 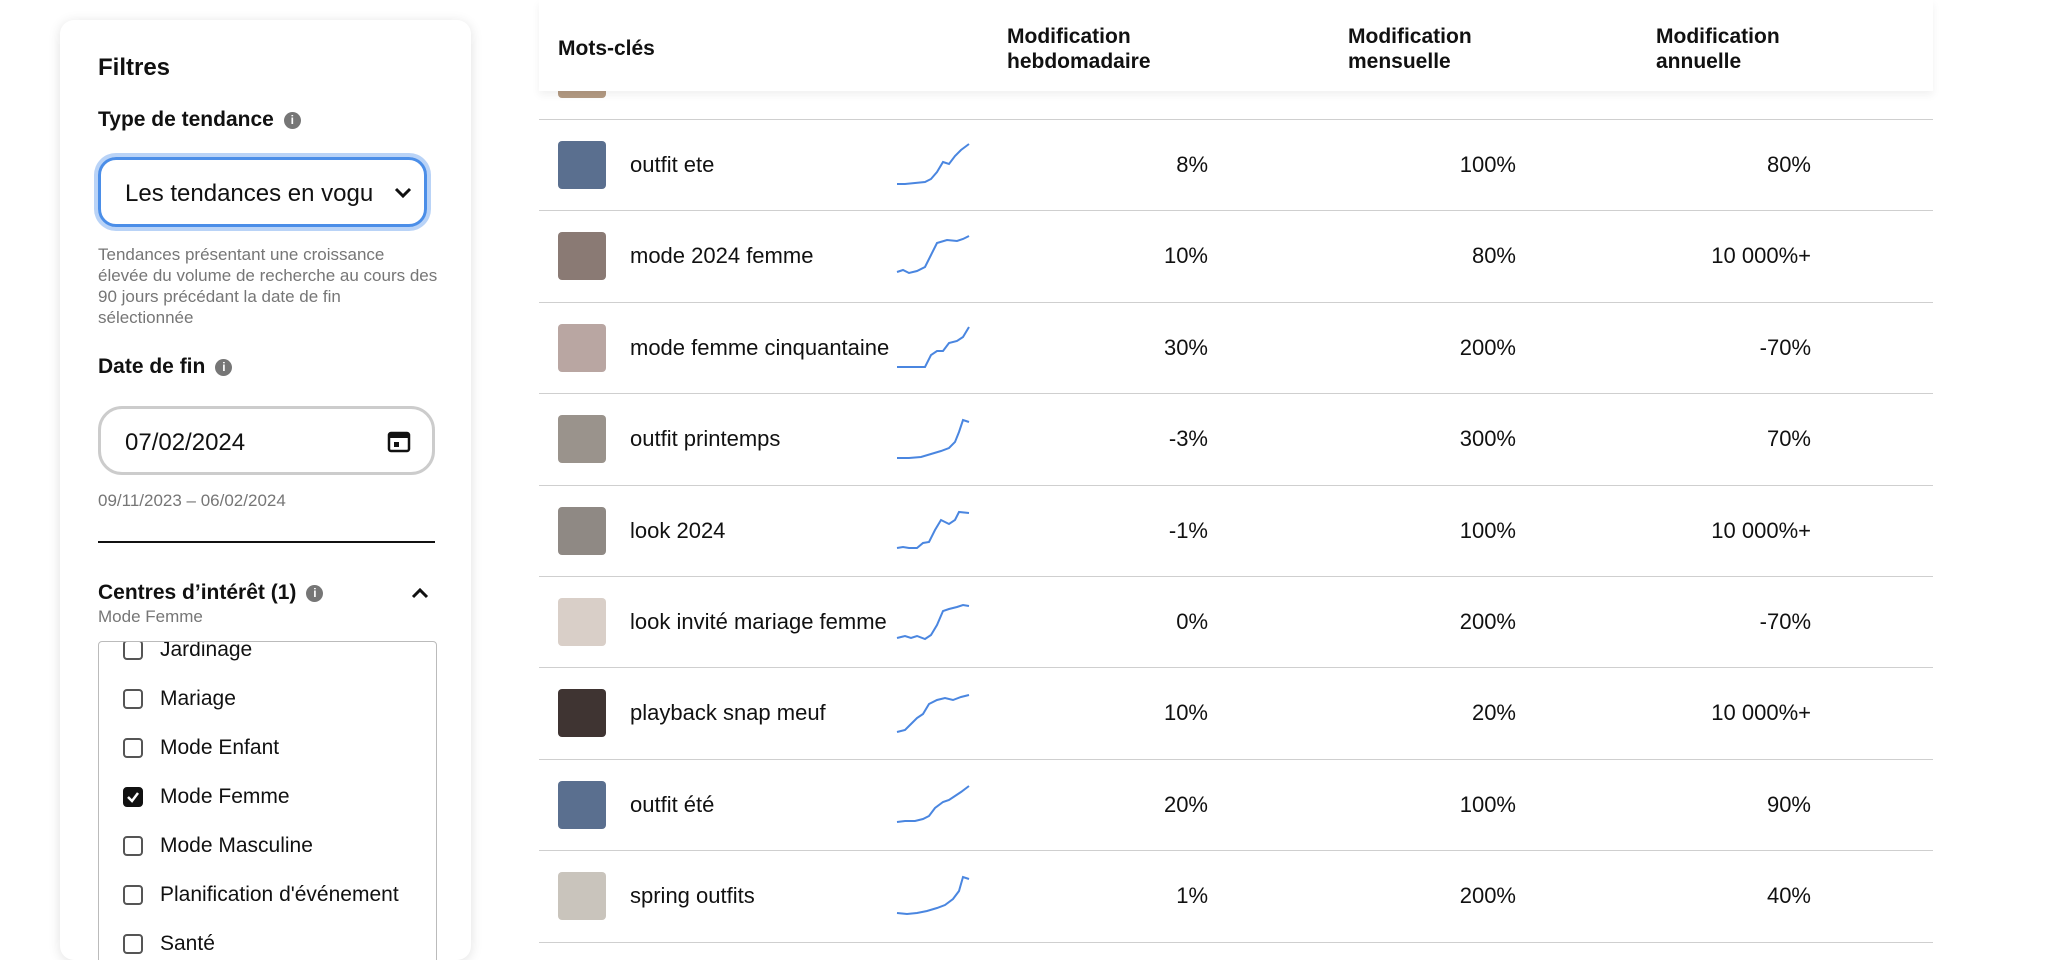 I want to click on column-header: Modification hebdomadaire, so click(x=1079, y=49).